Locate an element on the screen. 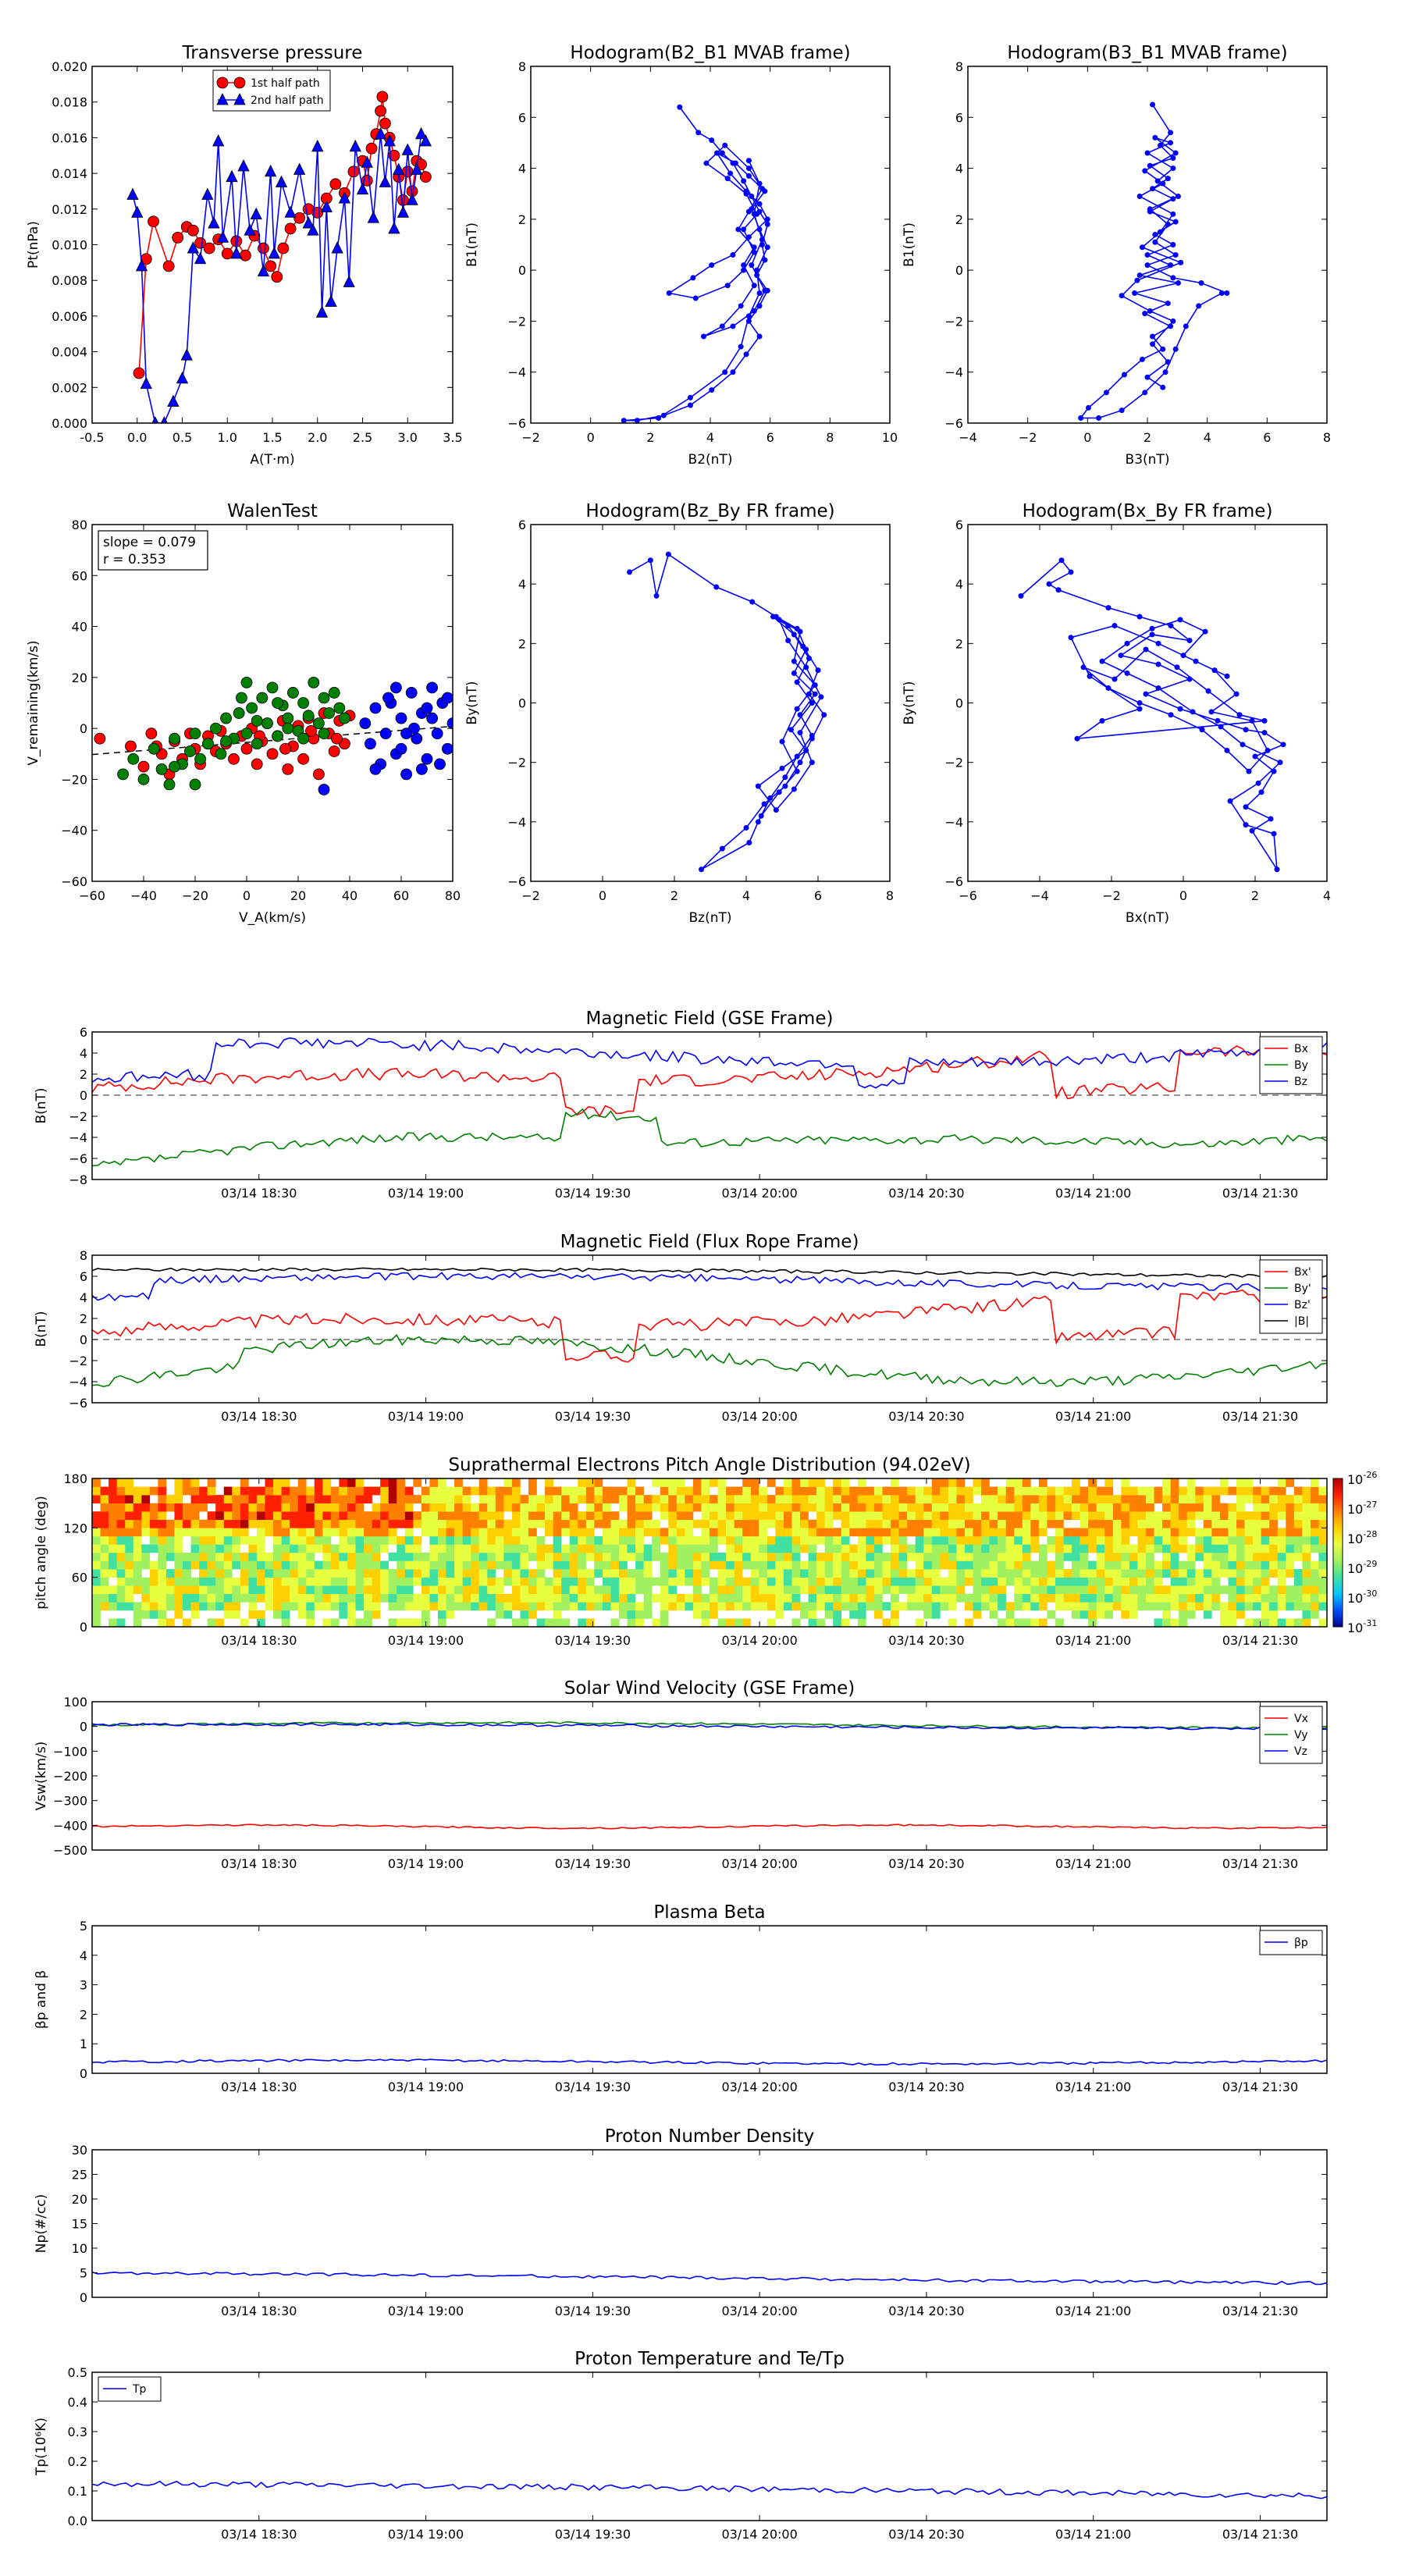 Image resolution: width=1405 pixels, height=2576 pixels. pt-legend-marker is located at coordinates (240, 99).